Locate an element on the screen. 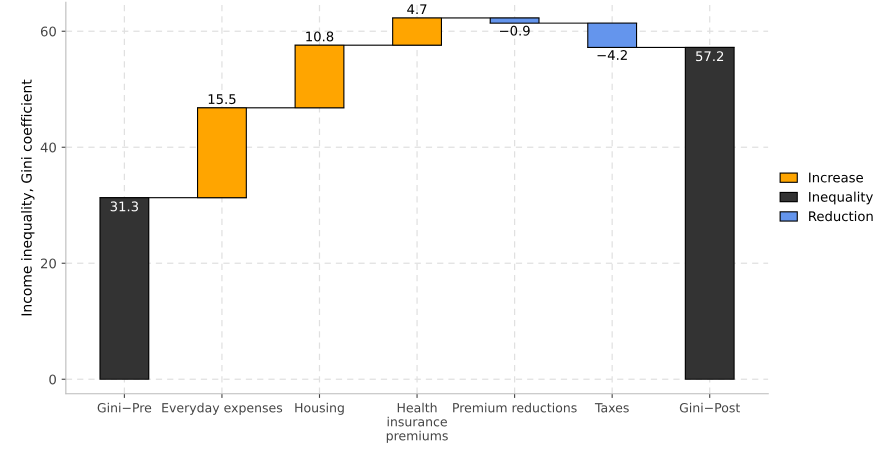 The image size is (878, 450). legend-label: Reduction is located at coordinates (841, 216).